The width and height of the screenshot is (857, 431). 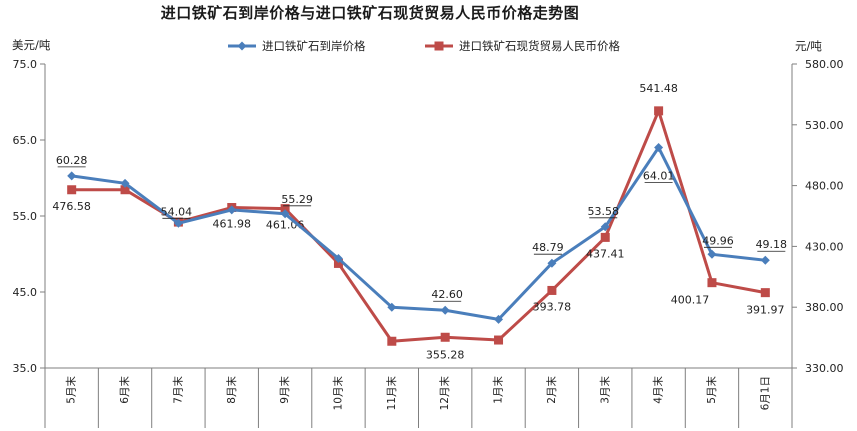 What do you see at coordinates (605, 253) in the screenshot?
I see `data-label-1: 437.41` at bounding box center [605, 253].